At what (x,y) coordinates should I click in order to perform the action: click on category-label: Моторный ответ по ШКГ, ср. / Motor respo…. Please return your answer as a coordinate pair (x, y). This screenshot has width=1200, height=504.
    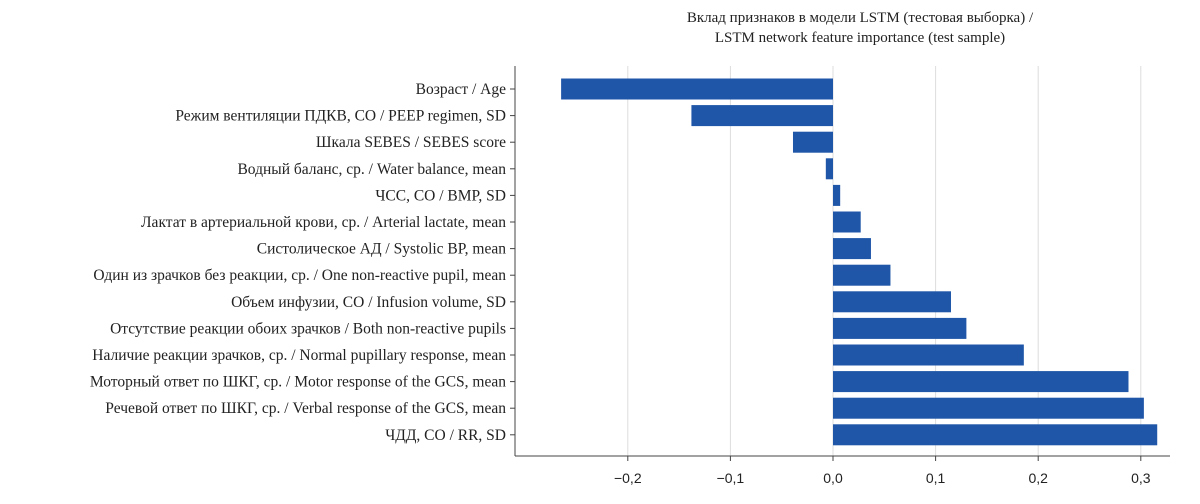
    Looking at the image, I should click on (298, 382).